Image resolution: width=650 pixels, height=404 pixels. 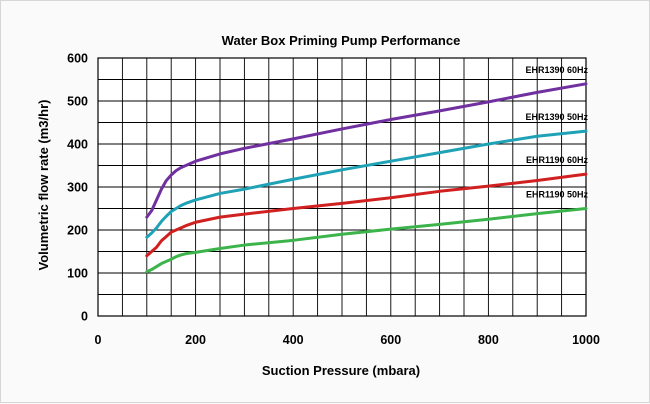 What do you see at coordinates (77, 231) in the screenshot?
I see `y-tick-label: 200` at bounding box center [77, 231].